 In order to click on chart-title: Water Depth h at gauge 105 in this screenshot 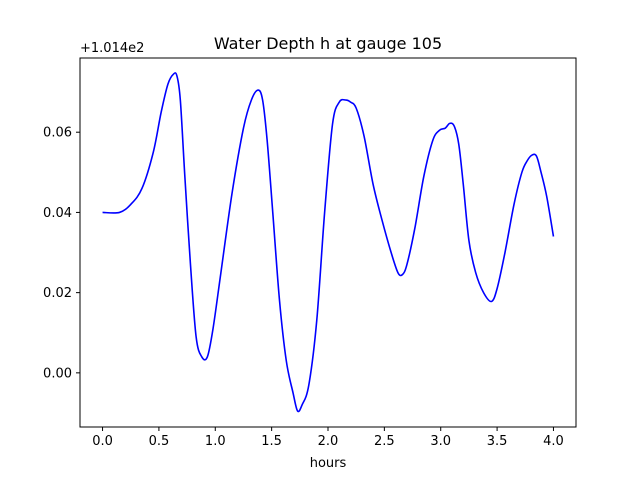, I will do `click(328, 43)`.